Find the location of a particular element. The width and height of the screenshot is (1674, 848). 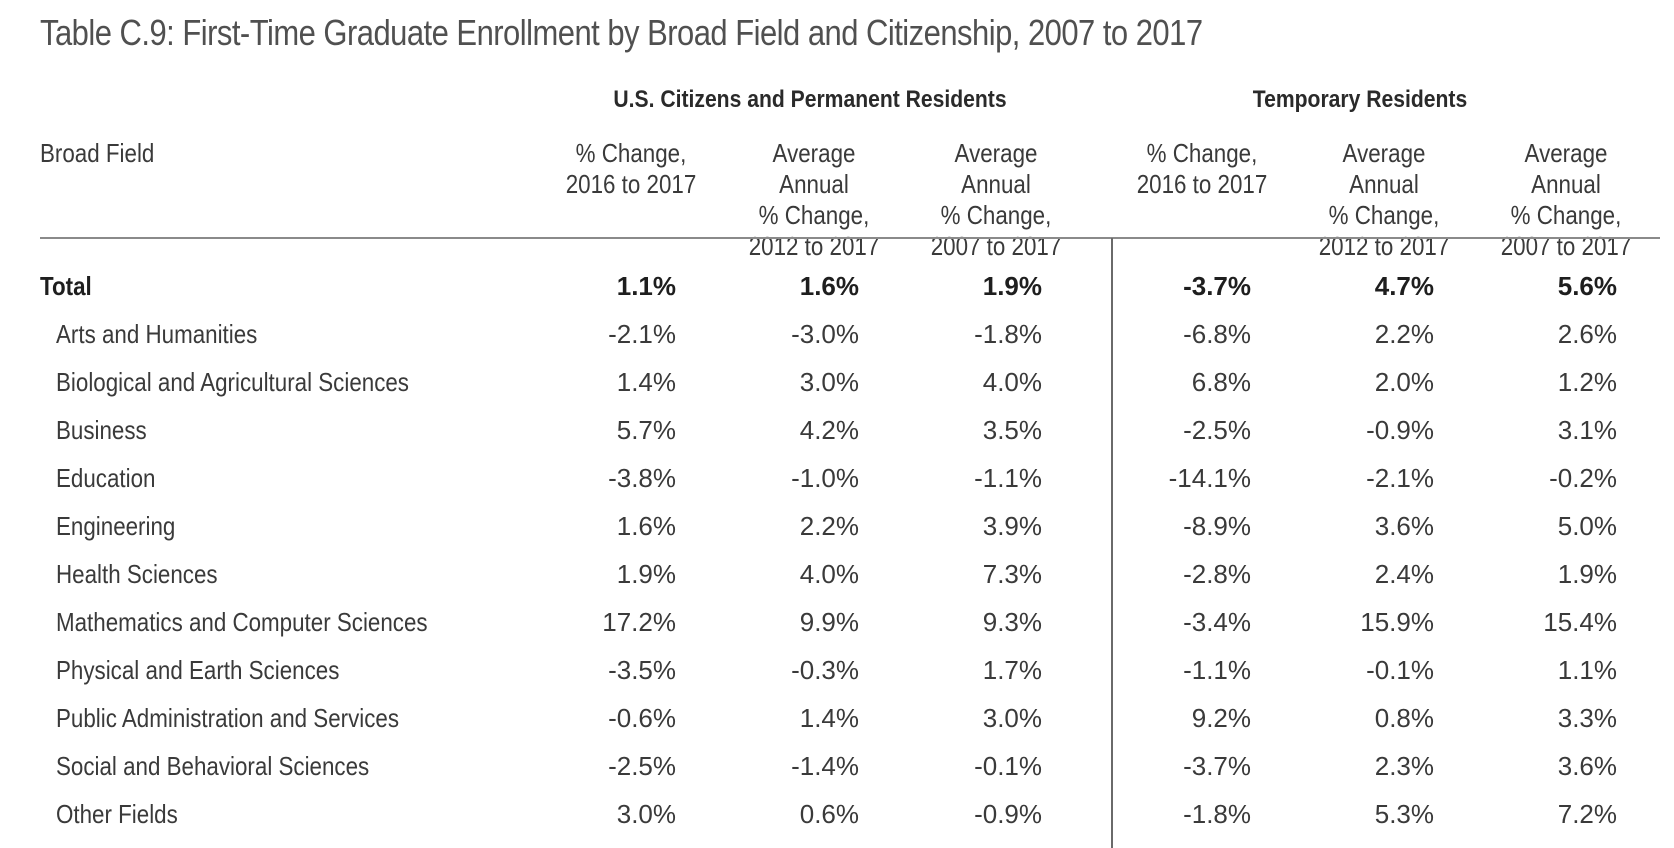

table-row: Education -3.8% -1.0% -1.1% -14.1% -2.1% -0.2% is located at coordinates (837, 478).